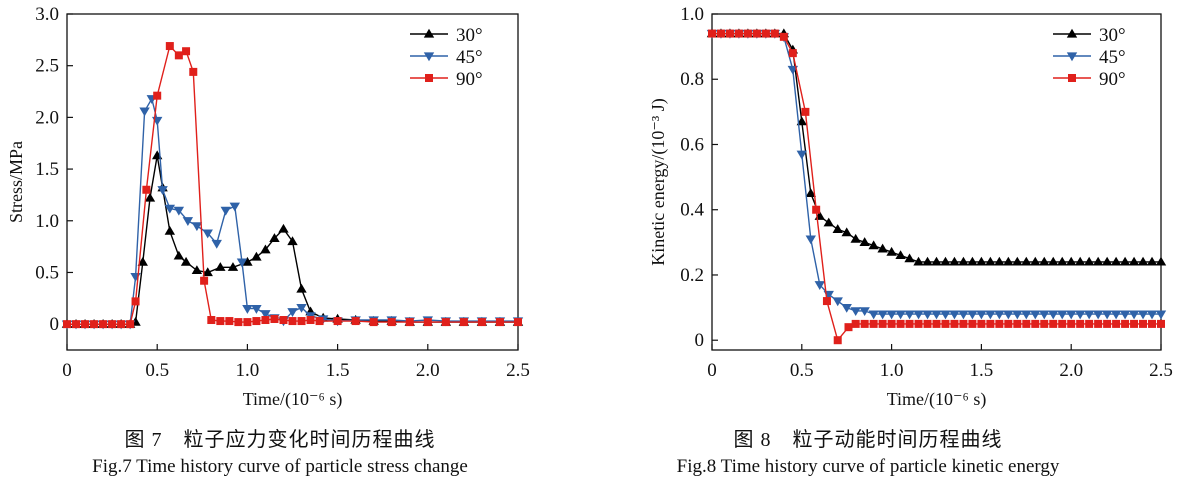  What do you see at coordinates (1112, 35) in the screenshot?
I see `chart1-legend-label: 30°` at bounding box center [1112, 35].